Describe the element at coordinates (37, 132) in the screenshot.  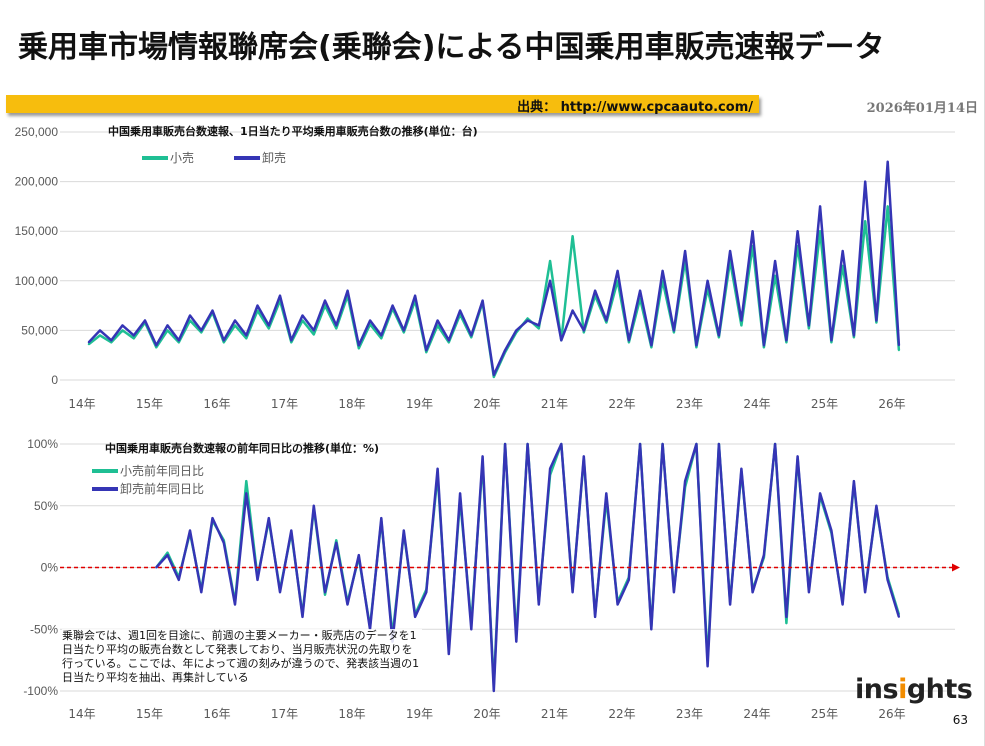
I see `y-tick-label: 250,000` at that location.